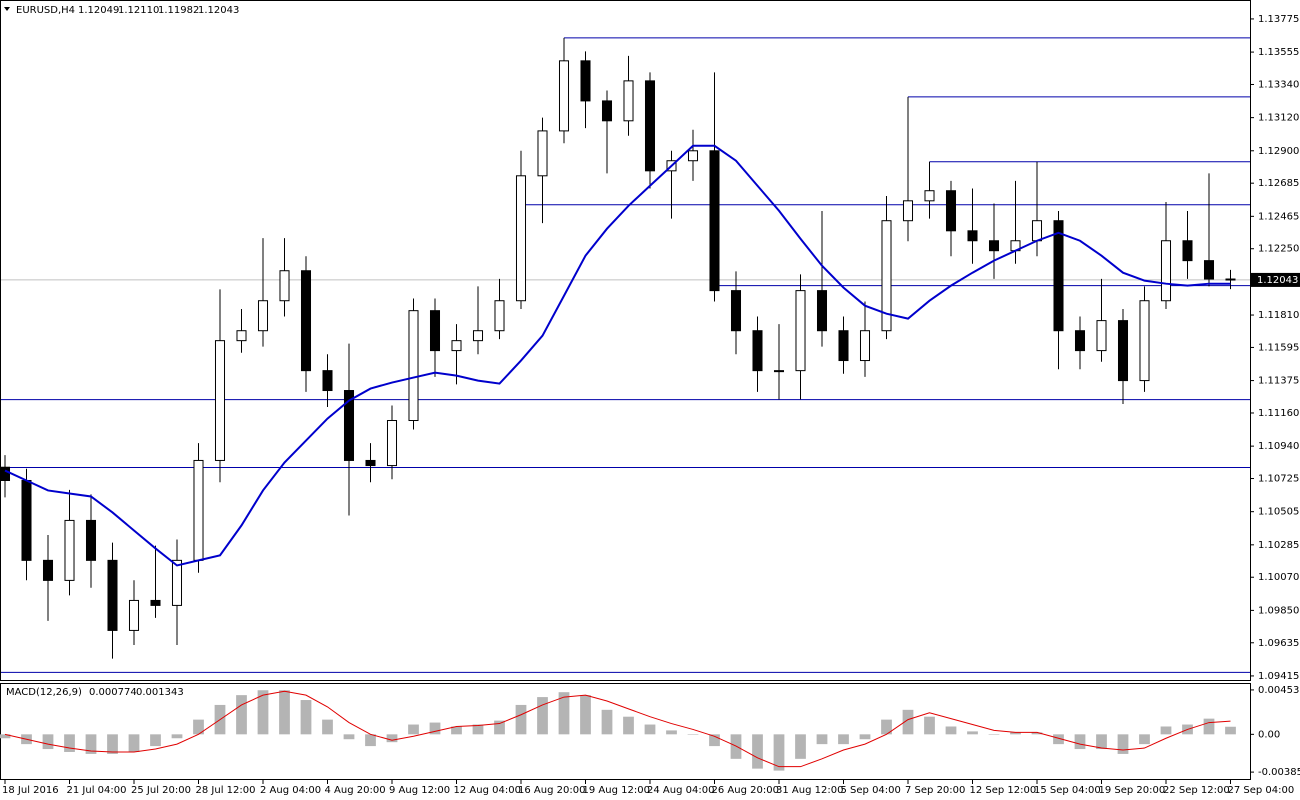 The height and width of the screenshot is (800, 1300). Describe the element at coordinates (98, 10) in the screenshot. I see `ohlc-open: 1.12049` at that location.